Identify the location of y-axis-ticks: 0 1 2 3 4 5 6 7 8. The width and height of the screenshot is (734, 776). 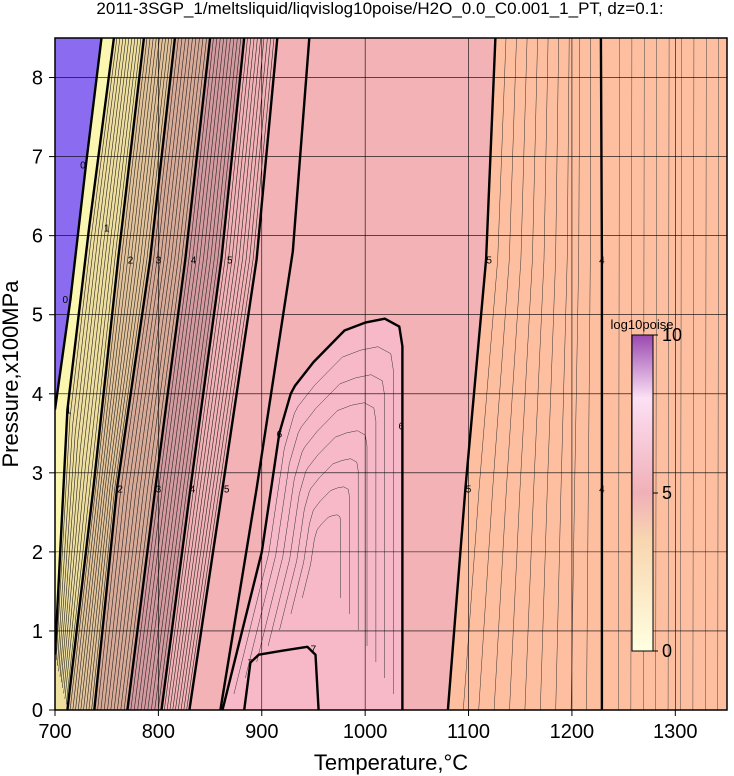
(43, 395).